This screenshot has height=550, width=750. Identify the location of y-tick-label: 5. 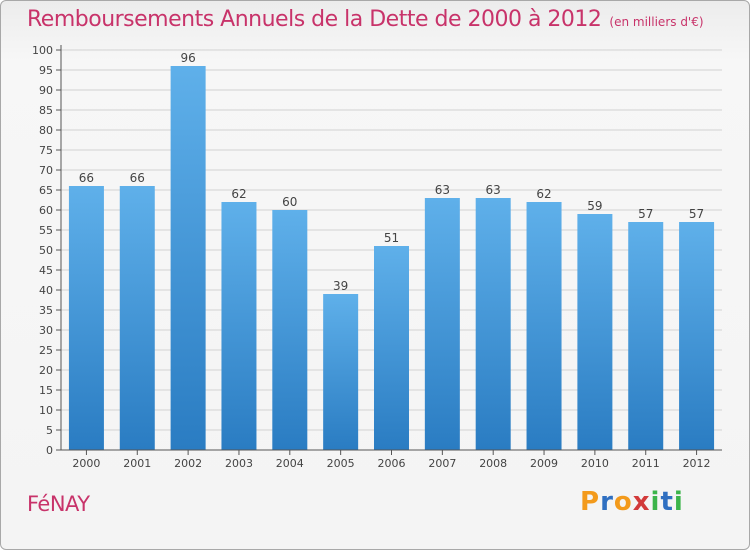
(49, 430).